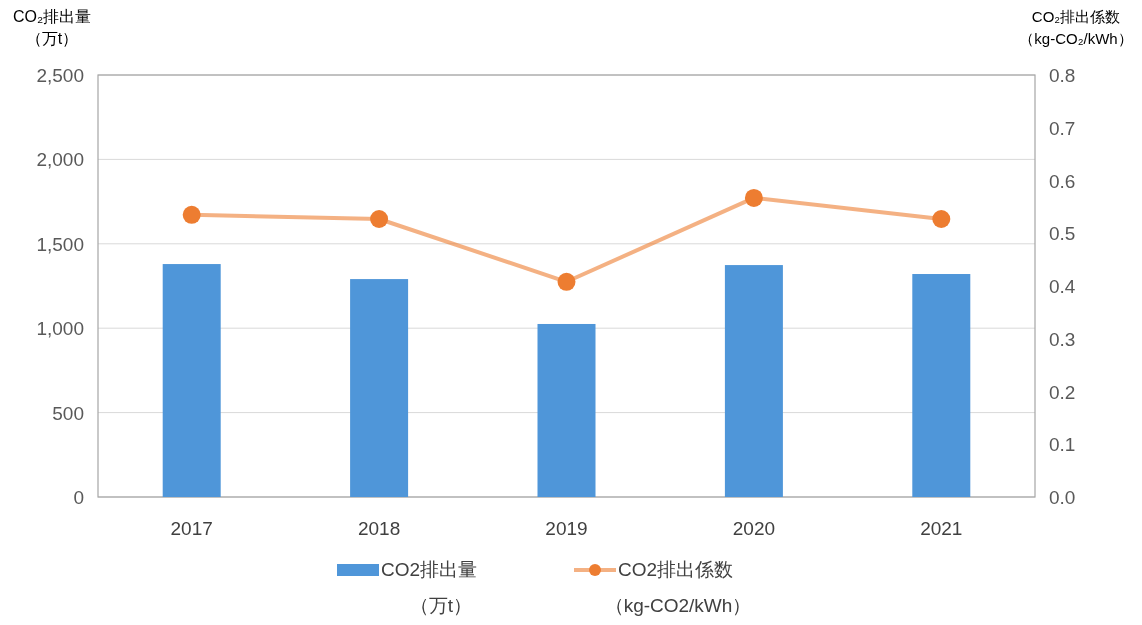  What do you see at coordinates (678, 587) in the screenshot?
I see `legend-label: CO2排出係数（kg-CO2/kWh）` at bounding box center [678, 587].